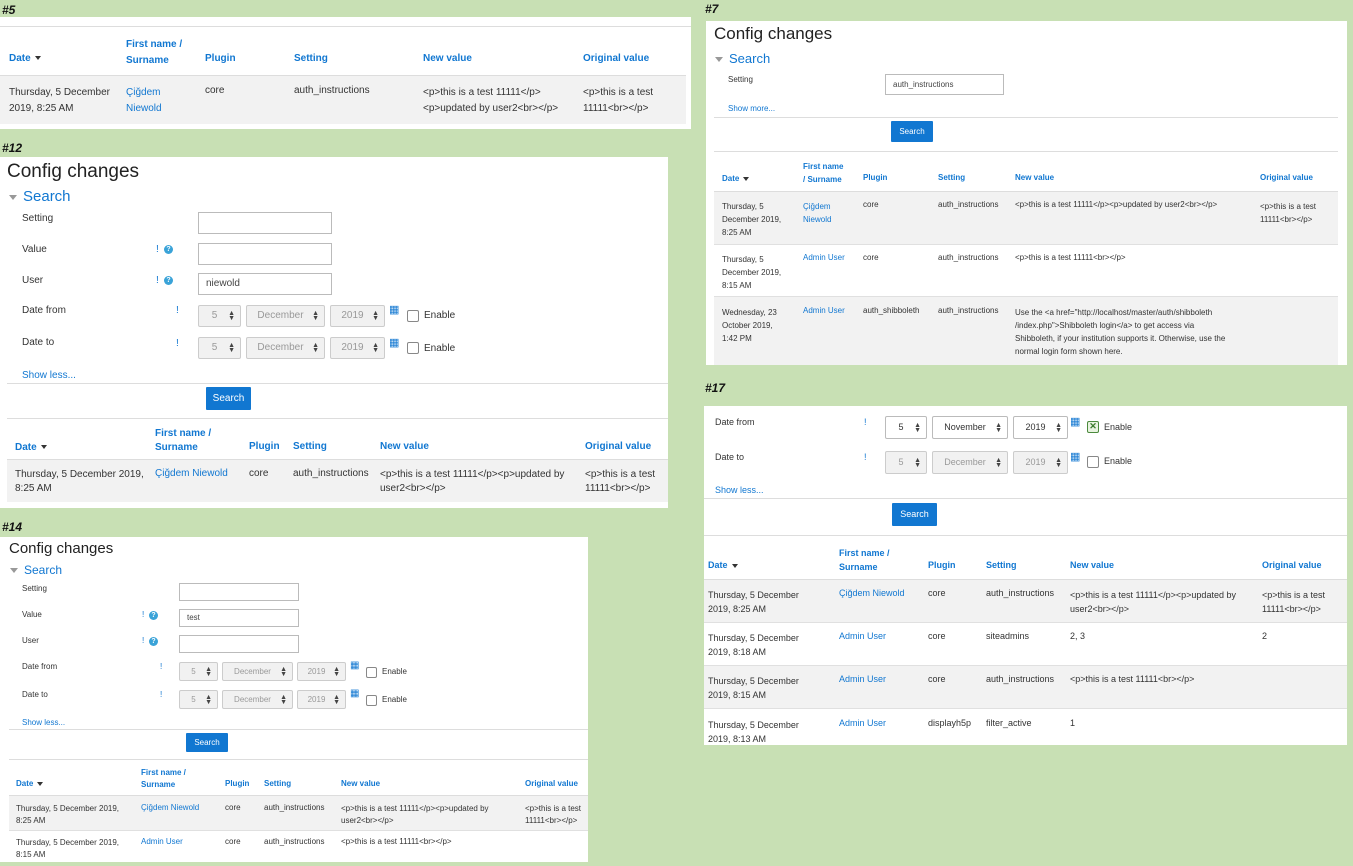 The width and height of the screenshot is (1353, 866). Describe the element at coordinates (265, 284) in the screenshot. I see `user-input: niewold` at that location.